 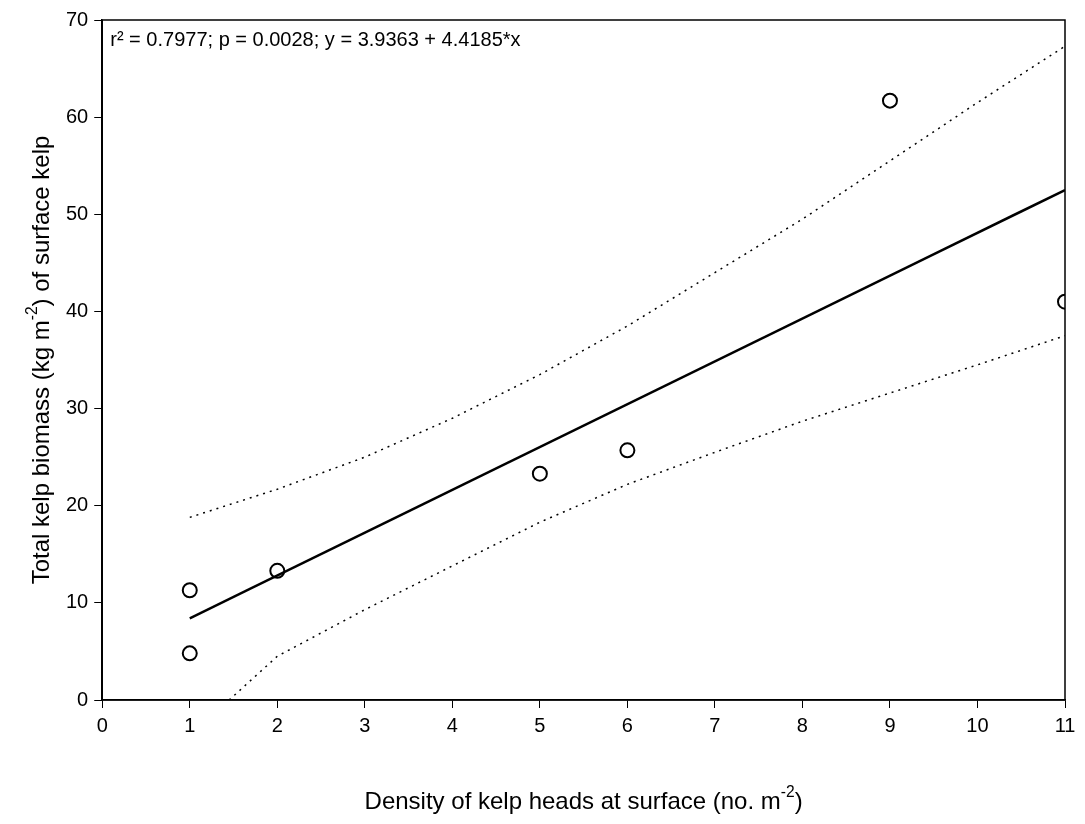 What do you see at coordinates (77, 601) in the screenshot?
I see `y-tick-label: 10` at bounding box center [77, 601].